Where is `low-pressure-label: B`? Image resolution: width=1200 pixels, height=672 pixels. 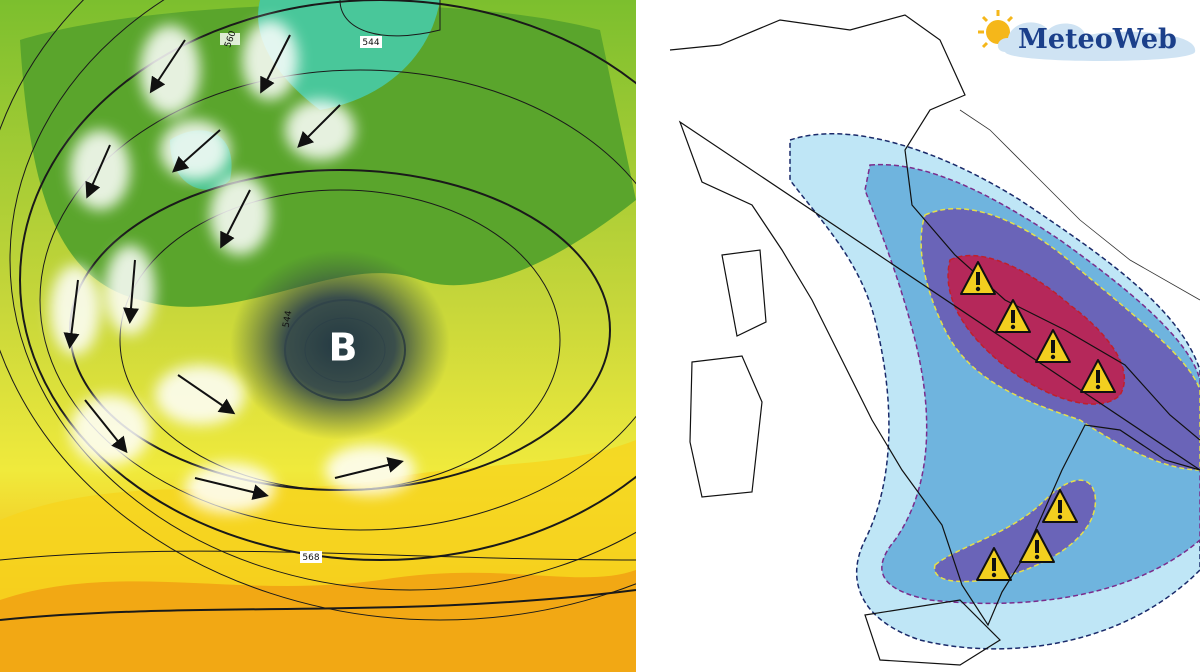
low-pressure-label: B is located at coordinates (343, 348).